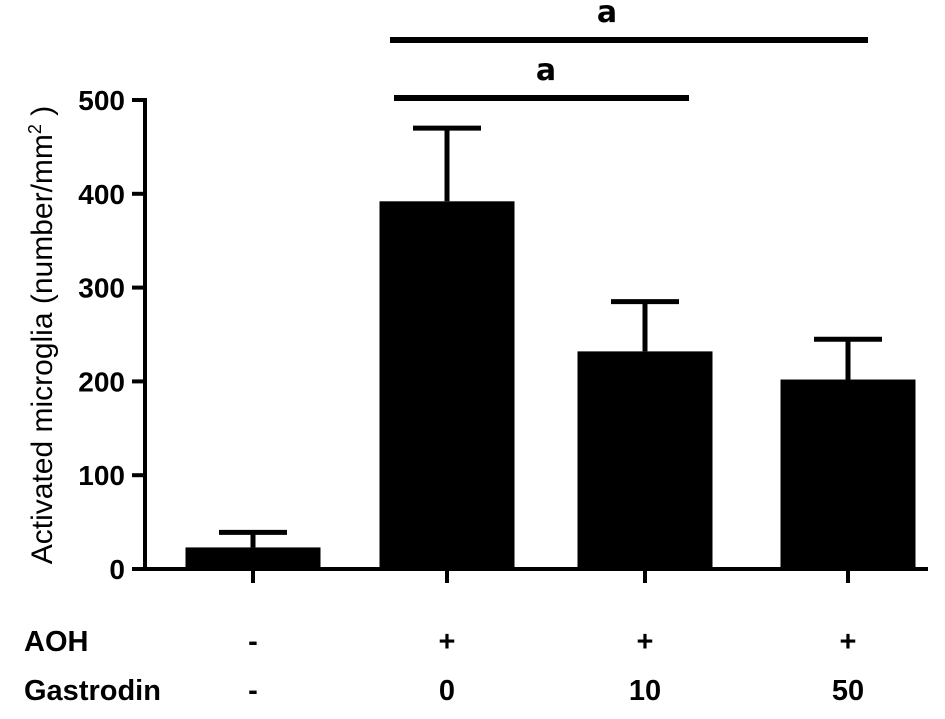 The width and height of the screenshot is (945, 719). What do you see at coordinates (645, 691) in the screenshot?
I see `gastrodin-value: 10` at bounding box center [645, 691].